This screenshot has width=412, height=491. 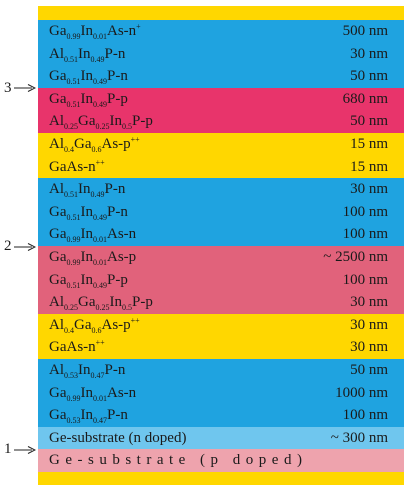 What do you see at coordinates (71, 375) in the screenshot?
I see `label-part: 0.53` at bounding box center [71, 375].